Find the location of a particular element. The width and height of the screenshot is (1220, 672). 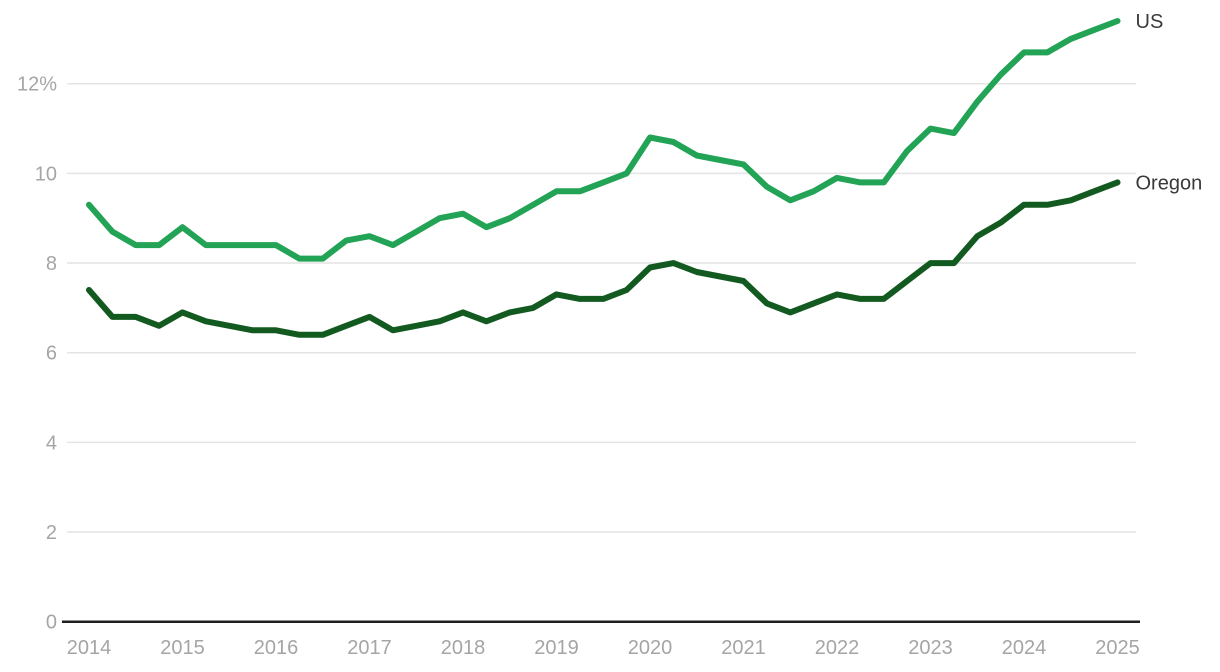

x-tick-label: 2025 is located at coordinates (1117, 648).